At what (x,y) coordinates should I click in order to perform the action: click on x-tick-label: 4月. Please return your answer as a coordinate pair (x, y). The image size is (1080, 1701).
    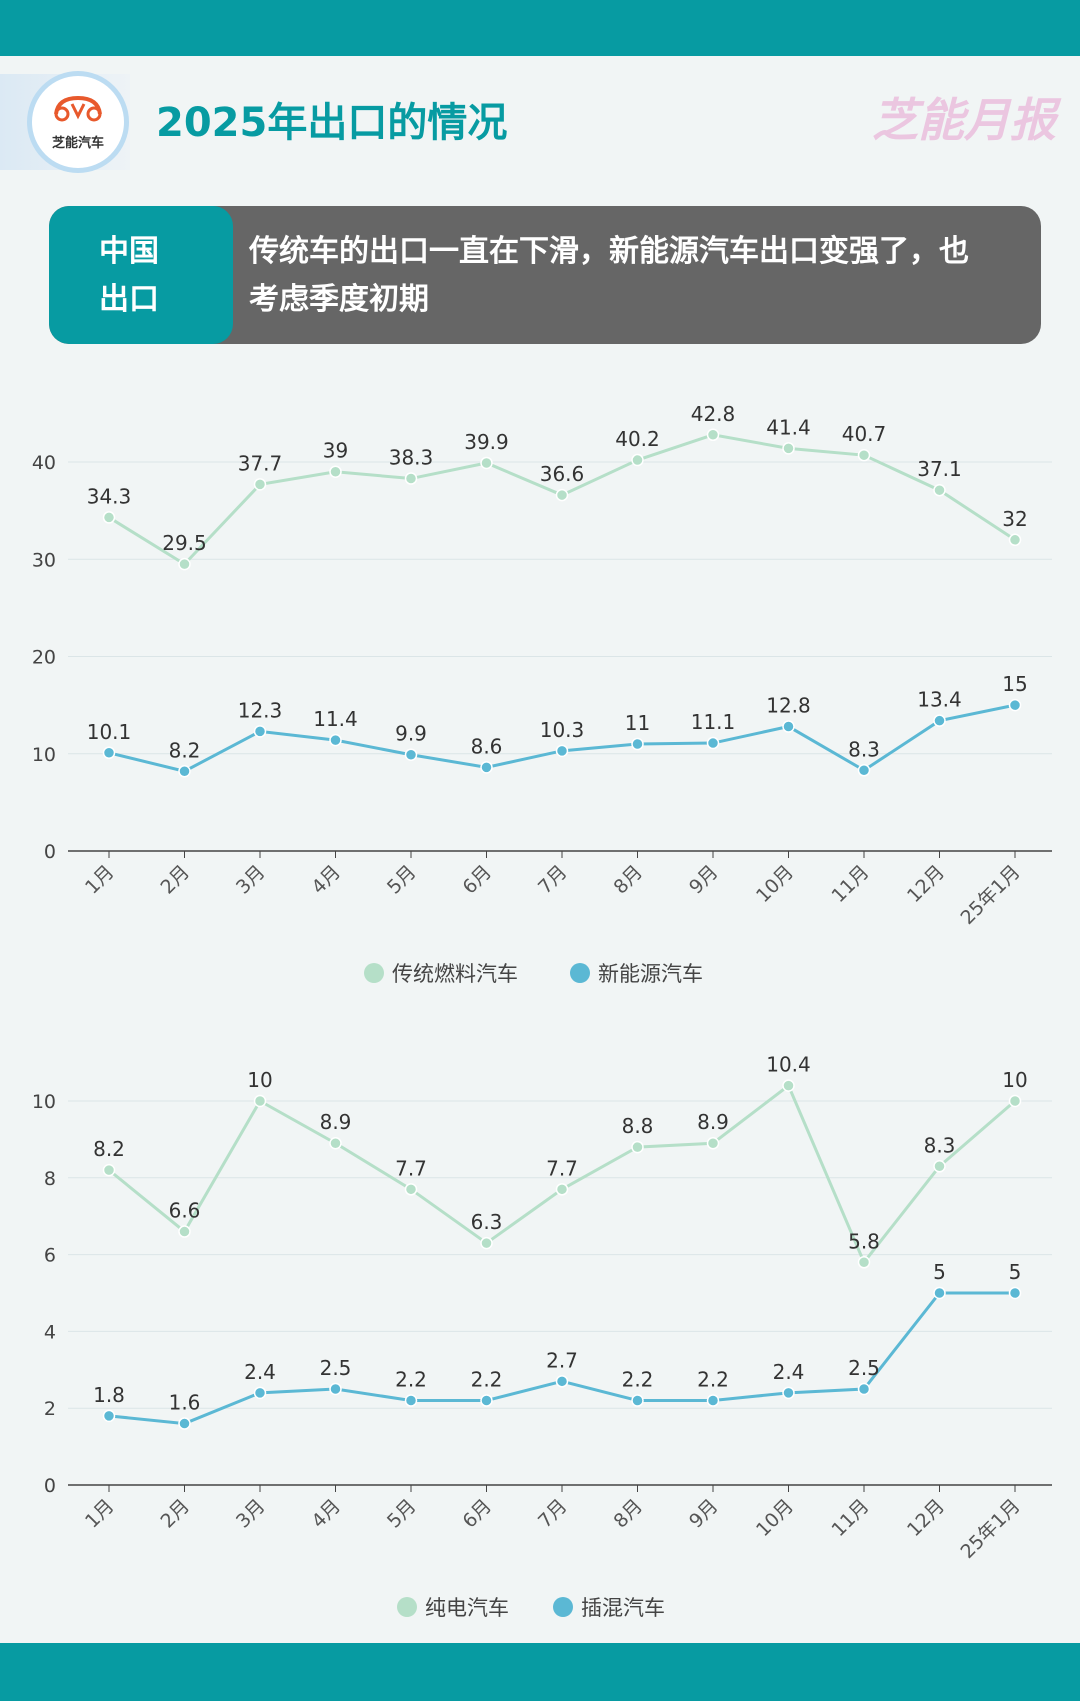
    Looking at the image, I should click on (326, 1514).